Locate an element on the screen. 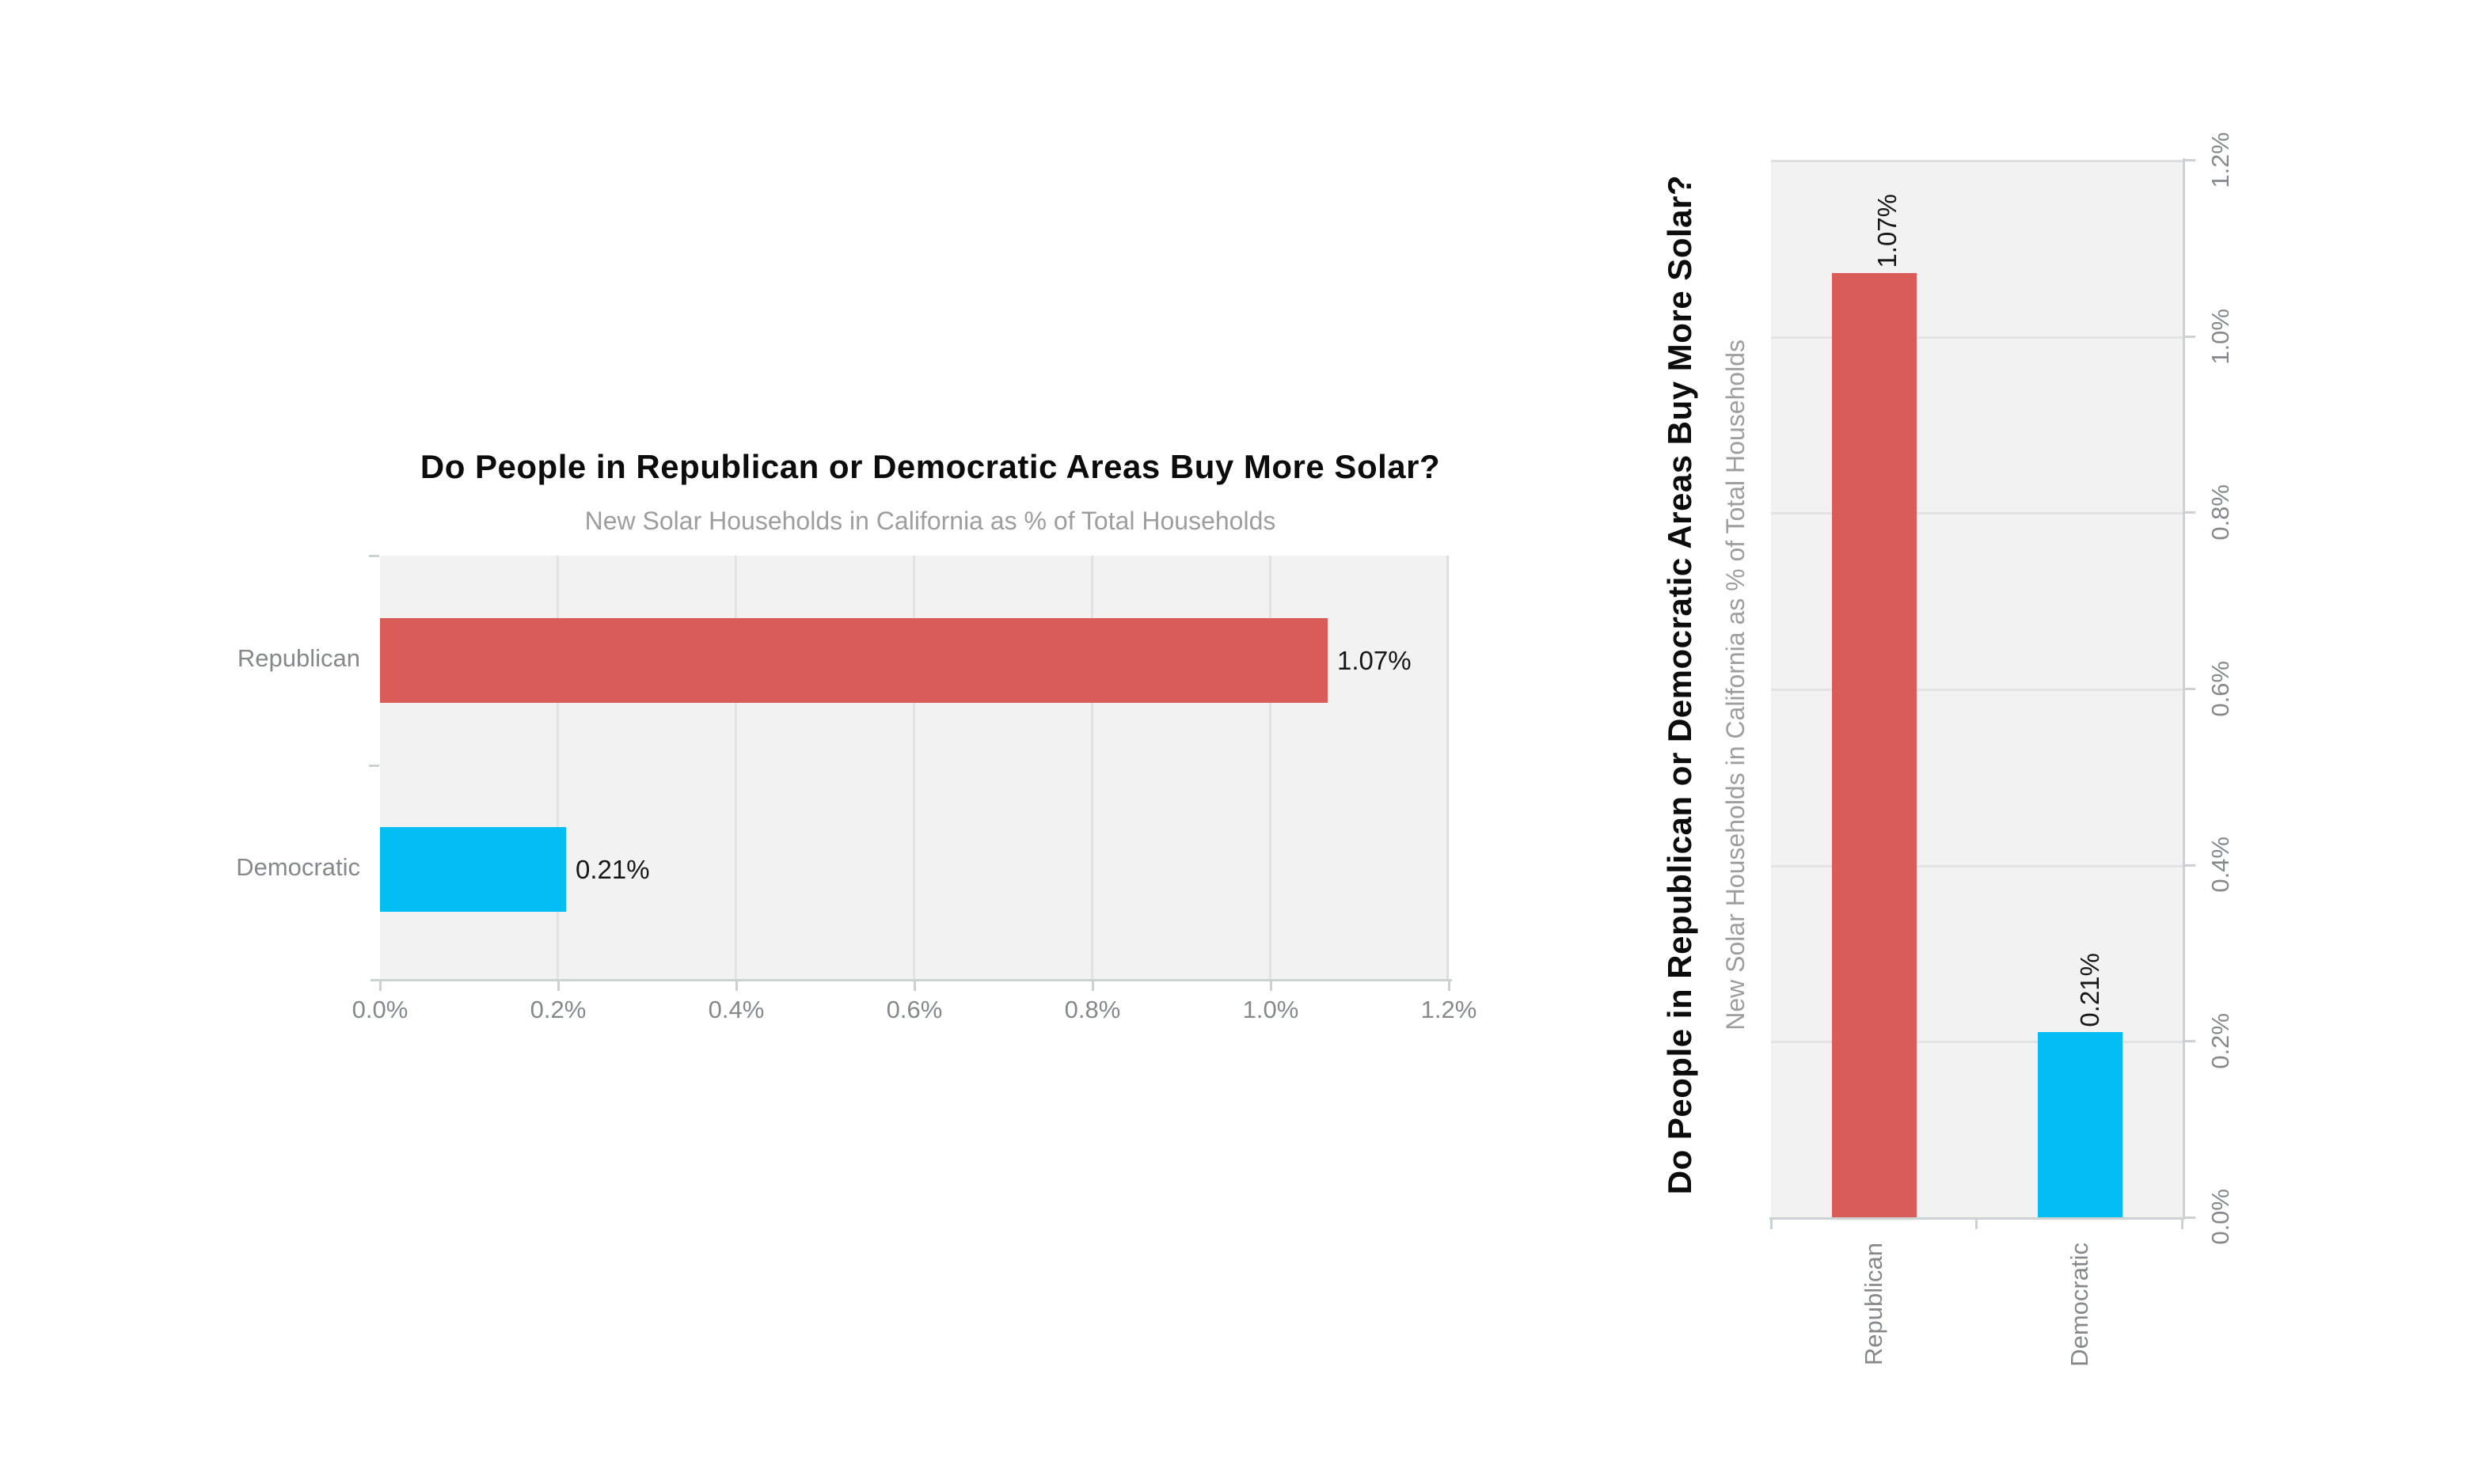 This screenshot has width=2474, height=1484. value-tick-label: 0.2% is located at coordinates (2220, 1040).